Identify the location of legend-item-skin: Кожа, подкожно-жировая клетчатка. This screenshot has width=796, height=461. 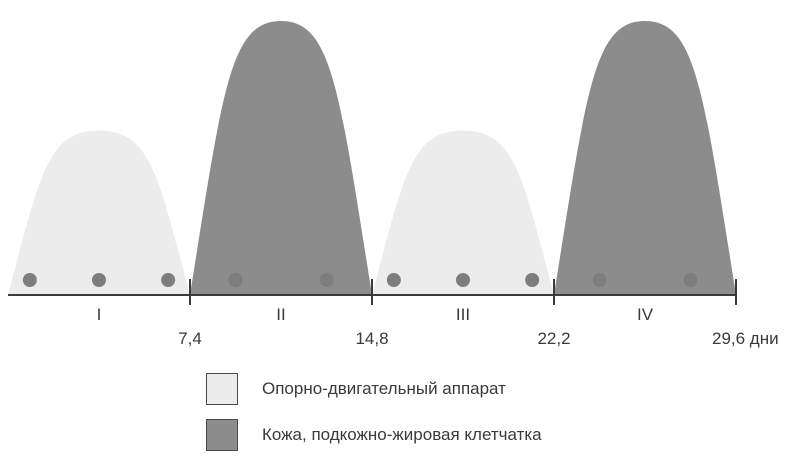
(446, 435).